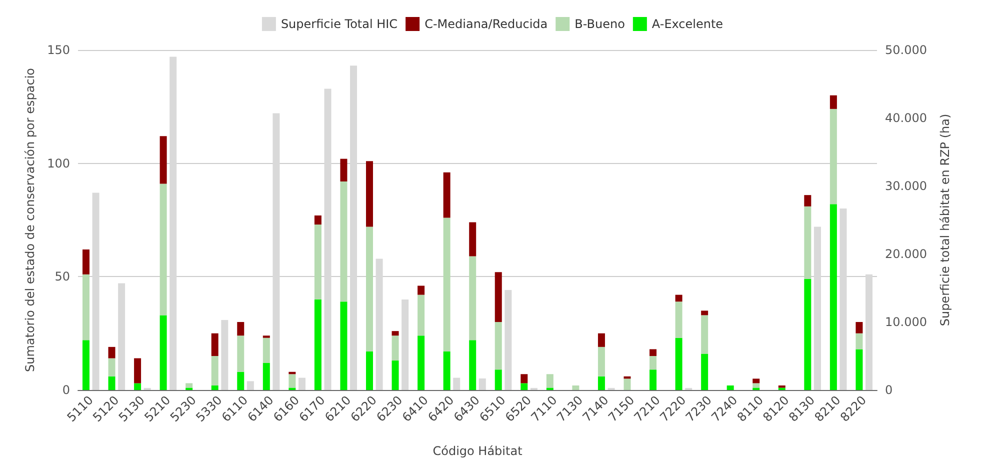 This screenshot has width=985, height=470. What do you see at coordinates (906, 118) in the screenshot?
I see `y2-tick-label: 40.000` at bounding box center [906, 118].